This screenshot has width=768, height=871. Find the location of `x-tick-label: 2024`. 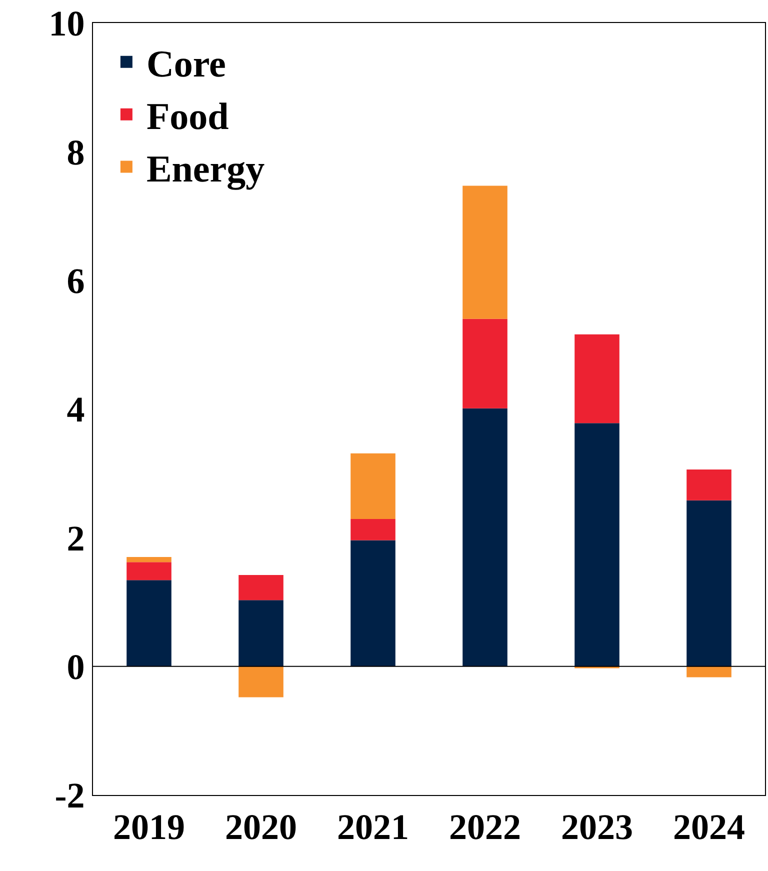

x-tick-label: 2024 is located at coordinates (709, 827).